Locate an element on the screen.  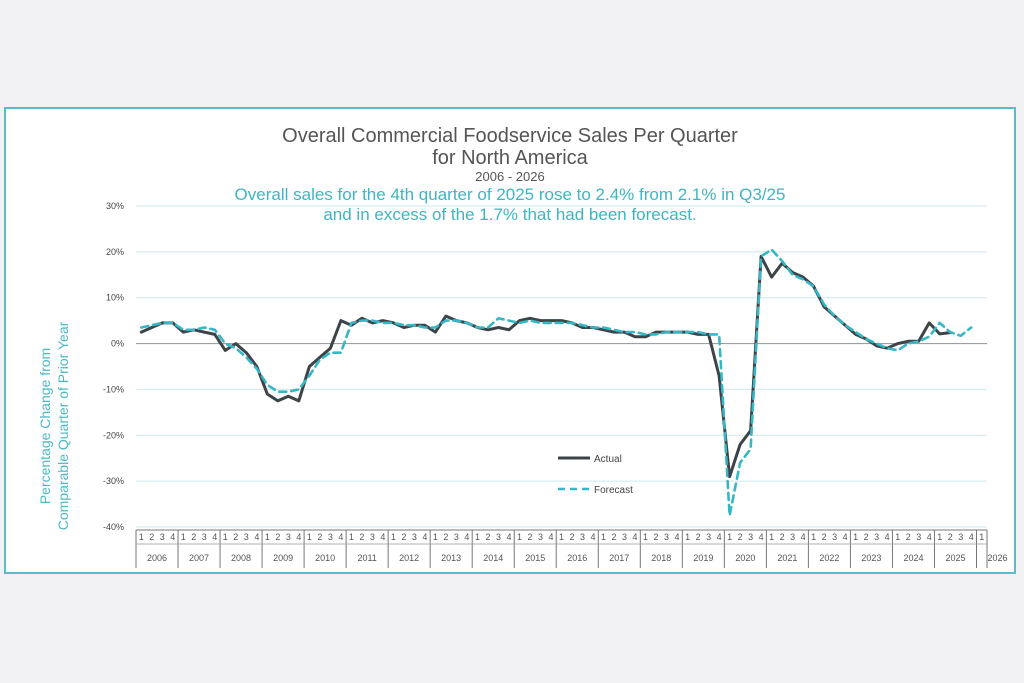
year-label: 2022 is located at coordinates (829, 558).